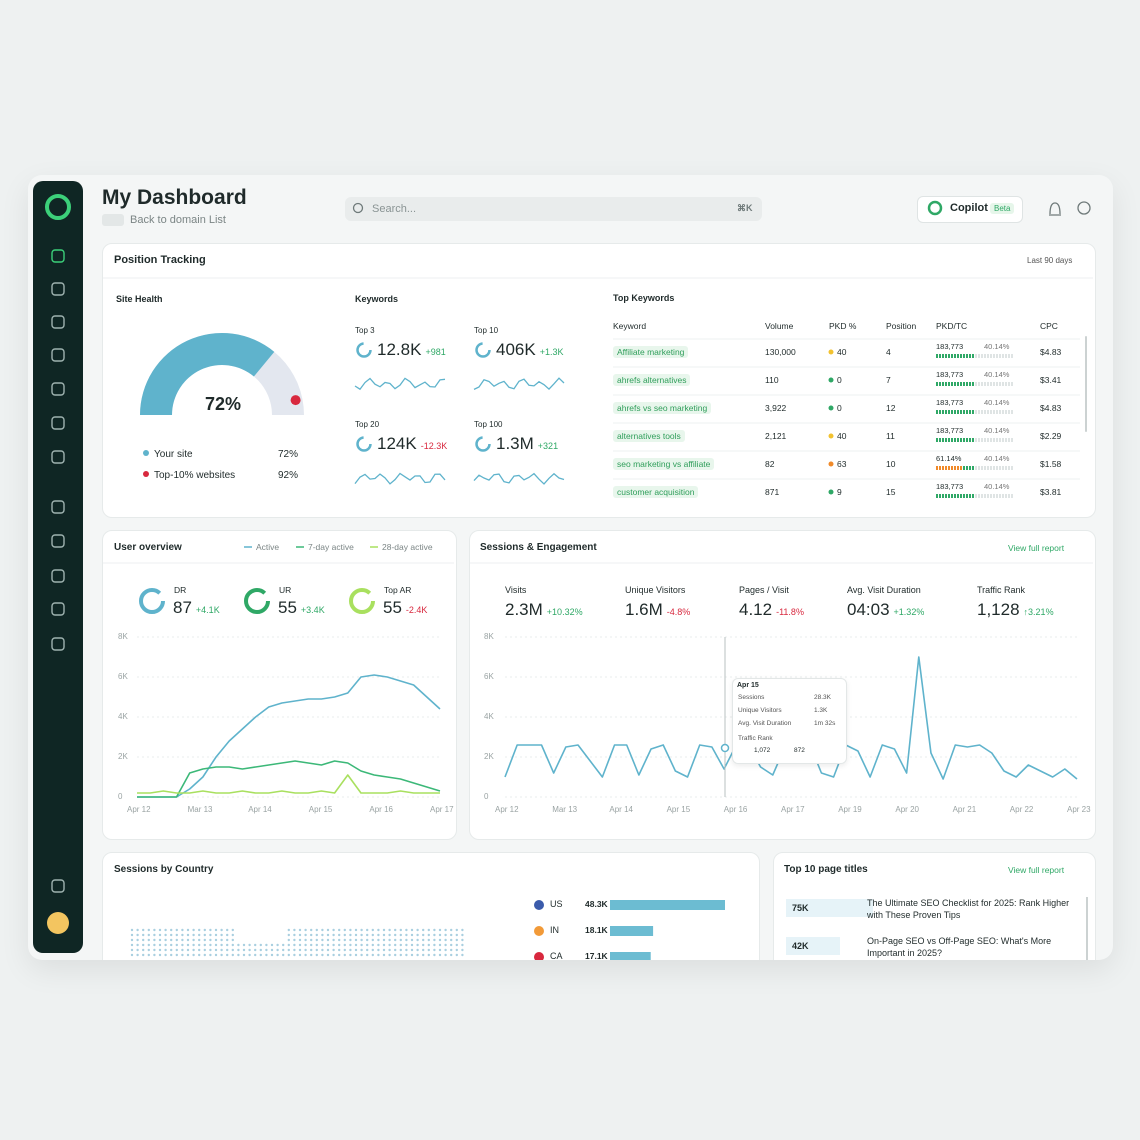 The height and width of the screenshot is (1140, 1140). I want to click on y-tick-label: 4K, so click(489, 716).